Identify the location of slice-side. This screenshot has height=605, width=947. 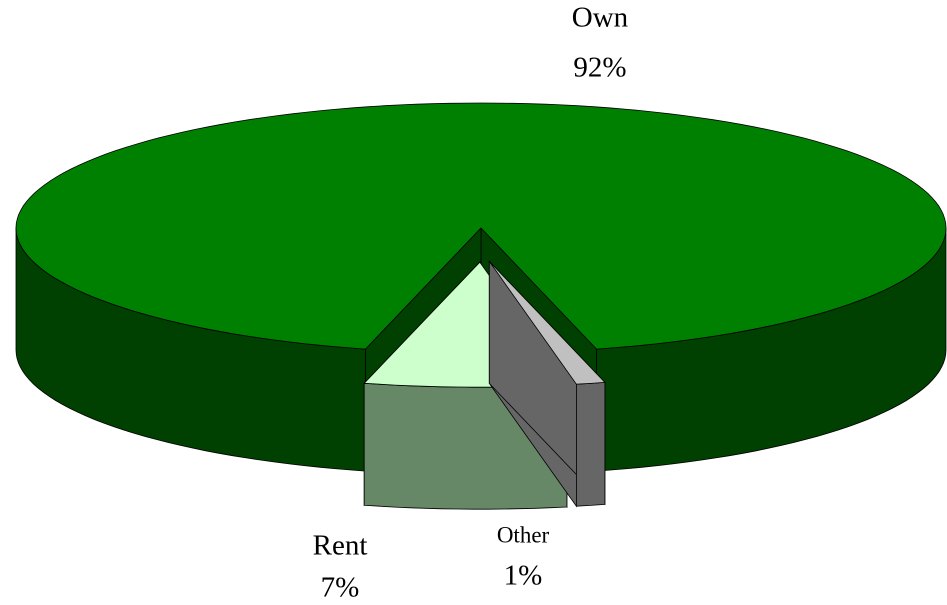
(591, 444).